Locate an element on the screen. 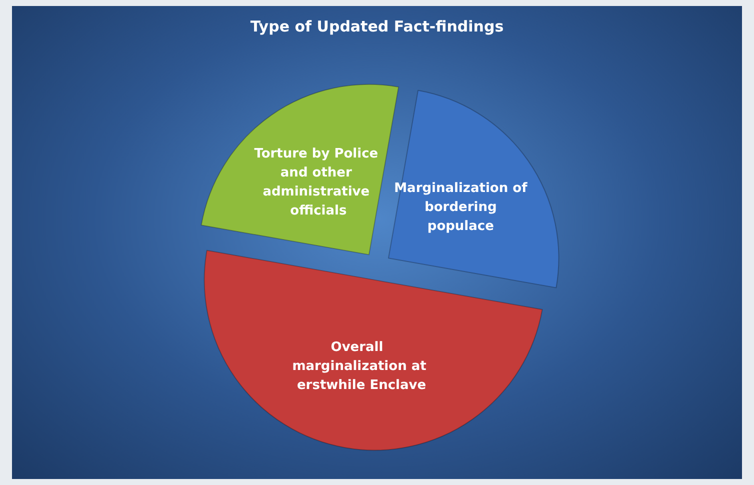 The image size is (754, 485). chart-title: Type of Updated Fact-findings is located at coordinates (377, 27).